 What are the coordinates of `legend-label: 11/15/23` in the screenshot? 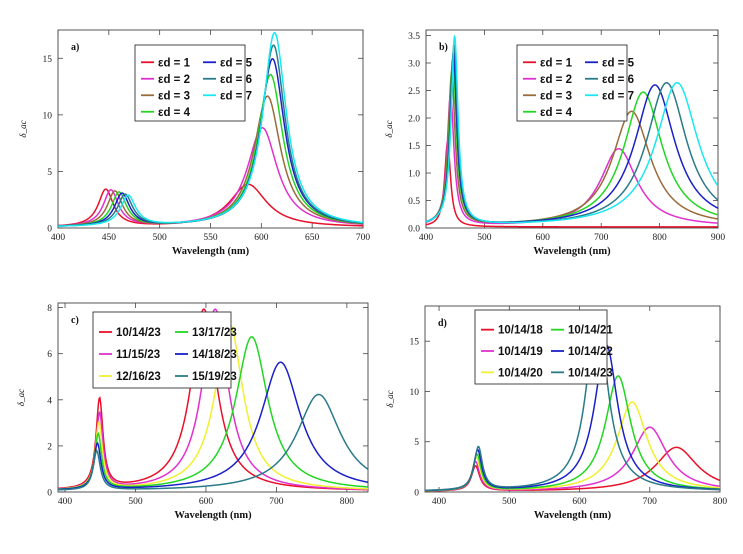 It's located at (138, 355).